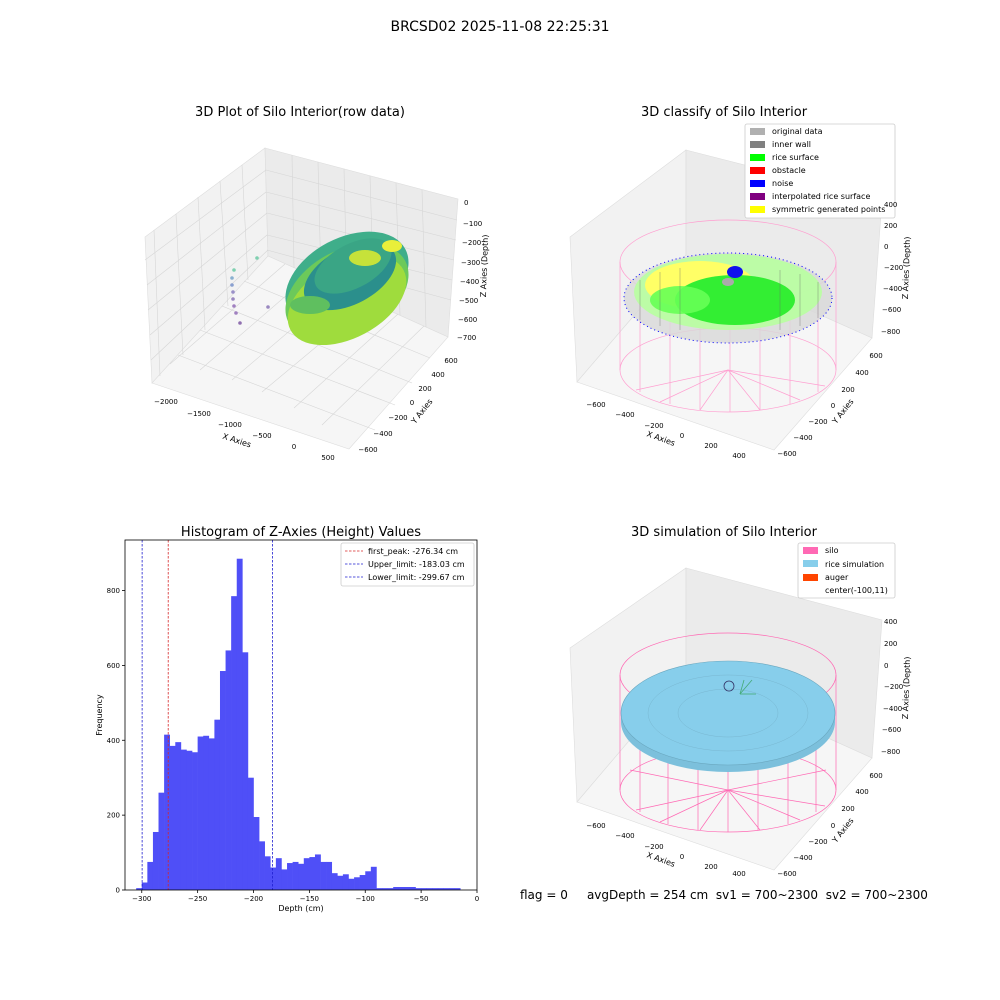  I want to click on sim-xtick: 400, so click(738, 874).